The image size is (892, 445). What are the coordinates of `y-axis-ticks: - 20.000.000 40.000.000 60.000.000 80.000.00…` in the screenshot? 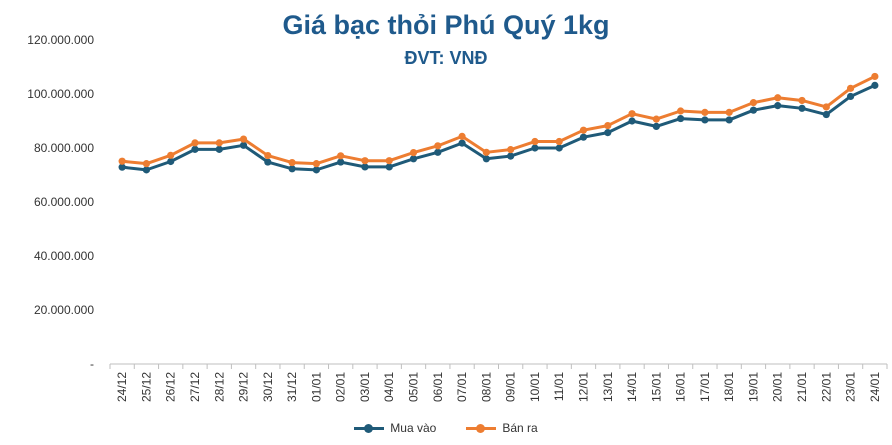 It's located at (60, 202).